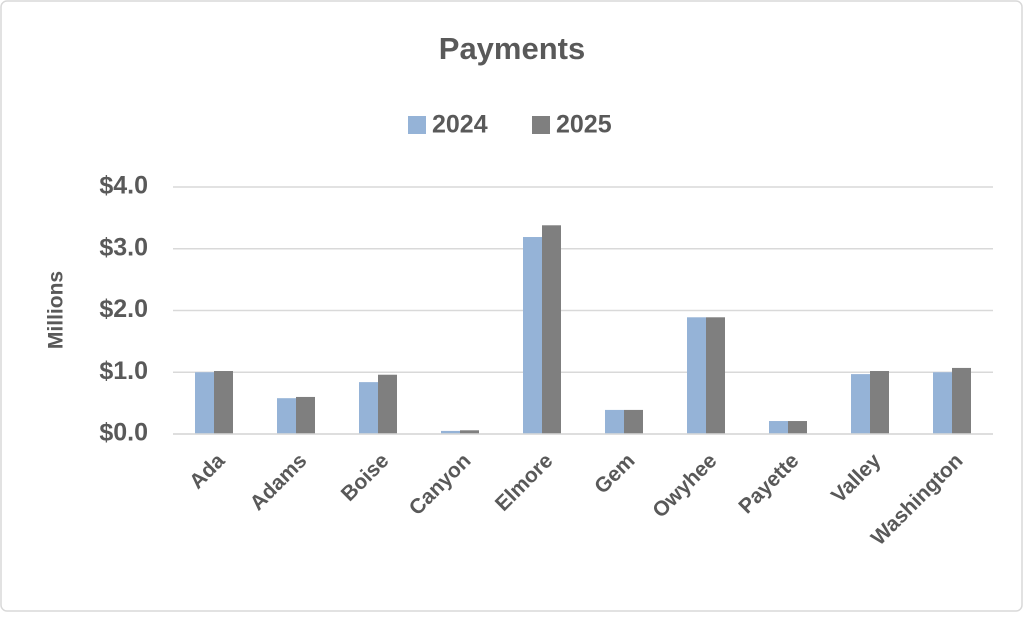  What do you see at coordinates (512, 48) in the screenshot?
I see `chart-title: Payments` at bounding box center [512, 48].